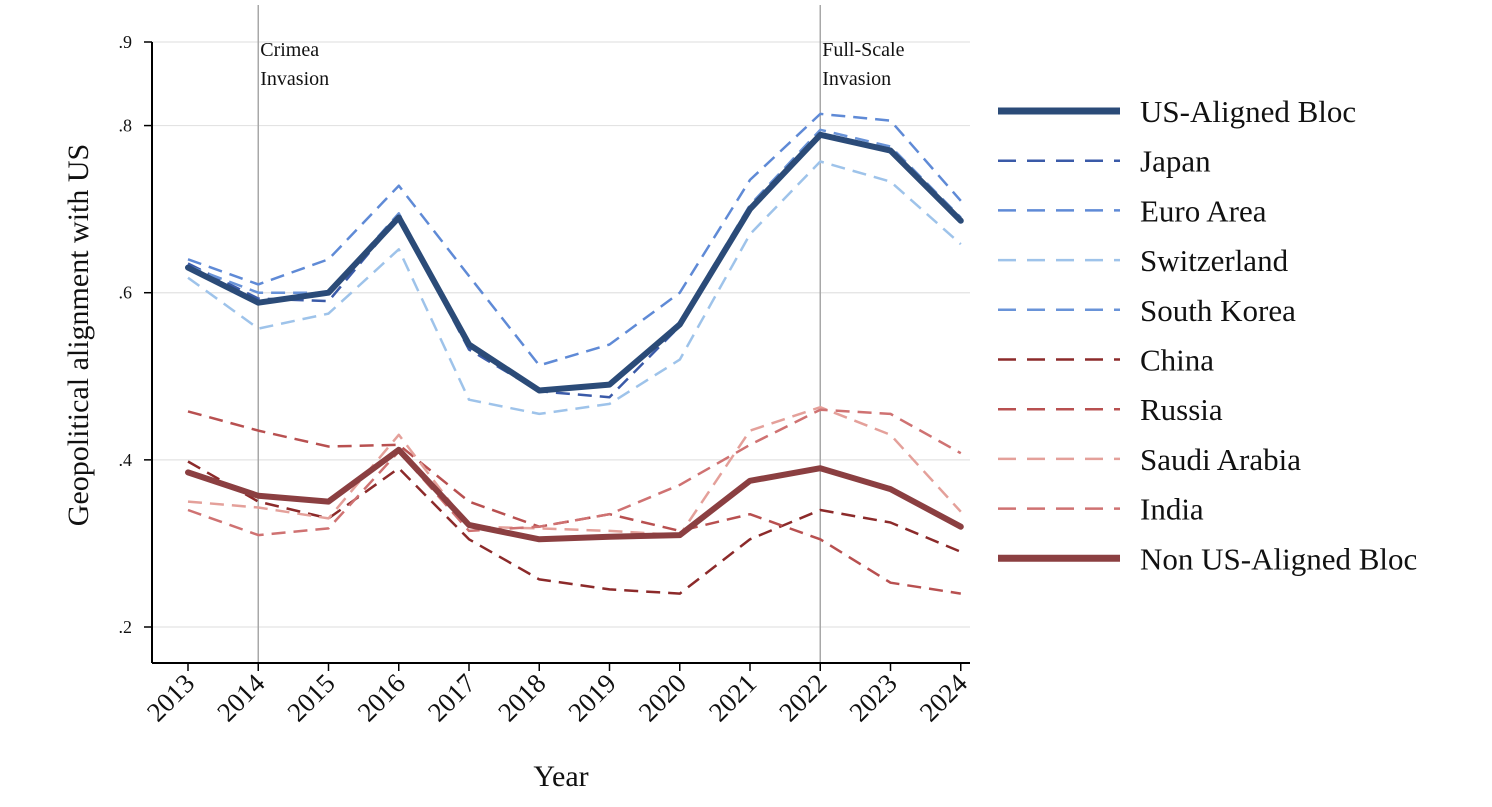  What do you see at coordinates (560, 776) in the screenshot?
I see `x-axis-title: Year` at bounding box center [560, 776].